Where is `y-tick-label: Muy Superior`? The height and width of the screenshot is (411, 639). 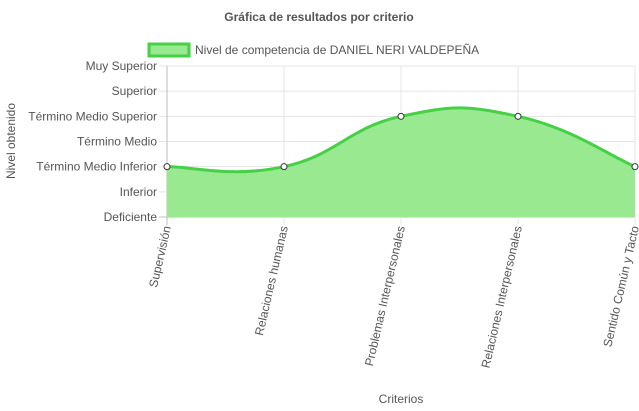
y-tick-label: Muy Superior is located at coordinates (121, 66).